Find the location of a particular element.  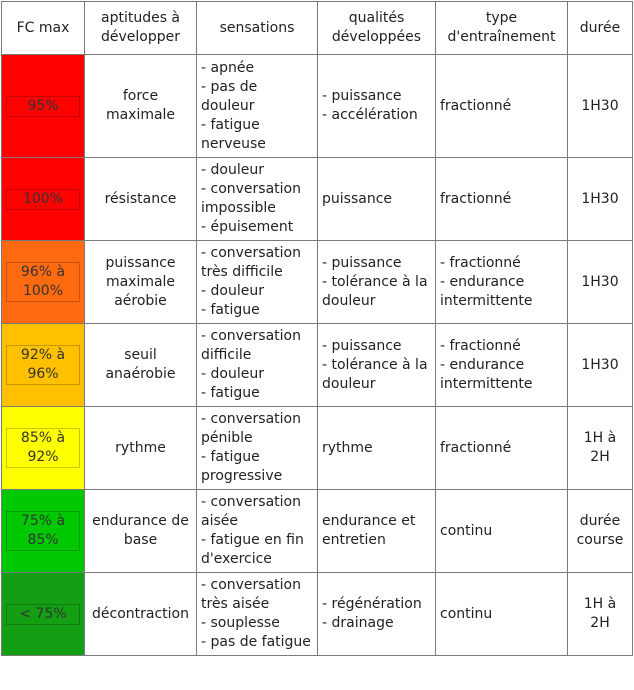

fc-max-cell: 85% à 92% is located at coordinates (43, 448).